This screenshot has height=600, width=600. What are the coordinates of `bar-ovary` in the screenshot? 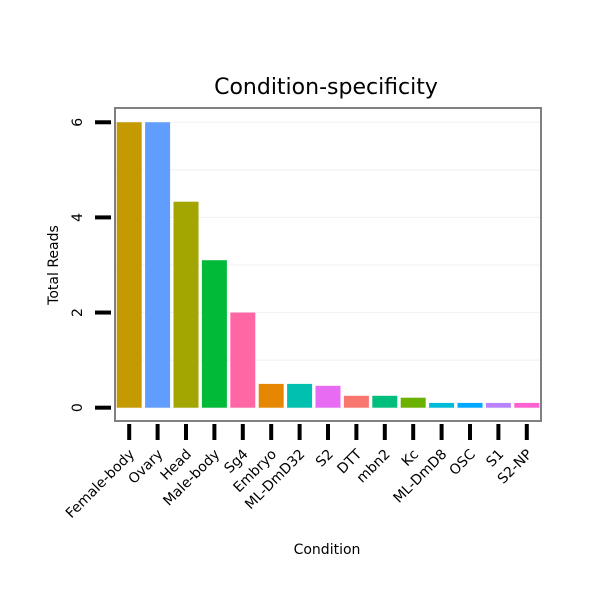 It's located at (158, 265).